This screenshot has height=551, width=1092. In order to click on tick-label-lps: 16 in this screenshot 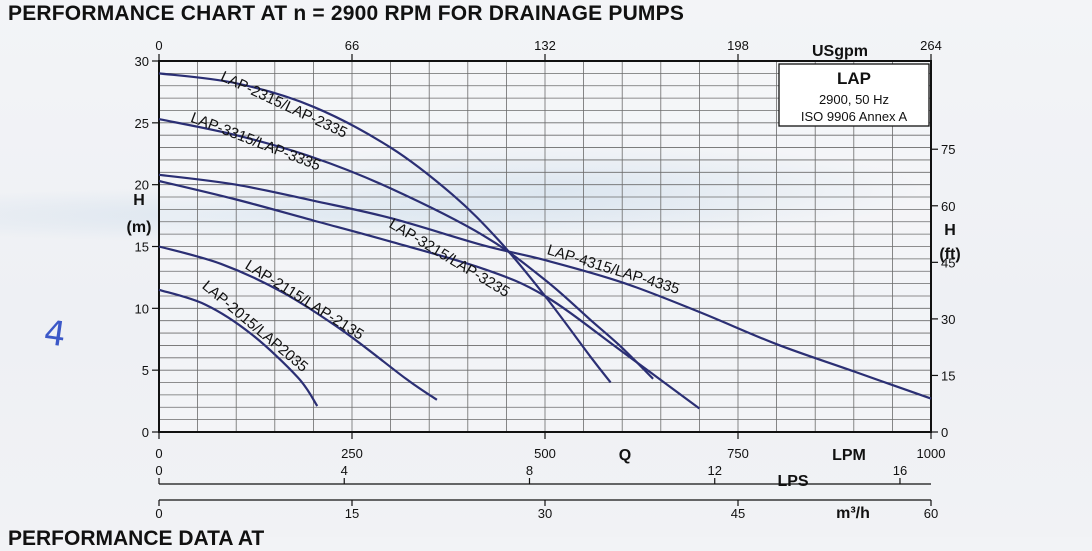, I will do `click(900, 470)`.